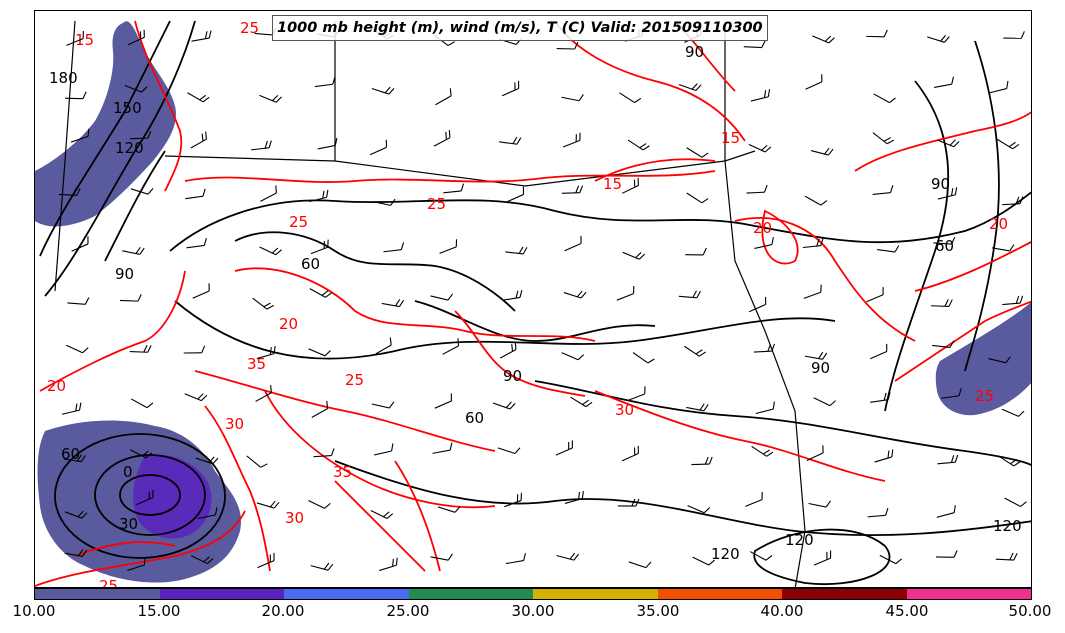 This screenshot has height=633, width=1065. What do you see at coordinates (63, 78) in the screenshot?
I see `height-label: 180` at bounding box center [63, 78].